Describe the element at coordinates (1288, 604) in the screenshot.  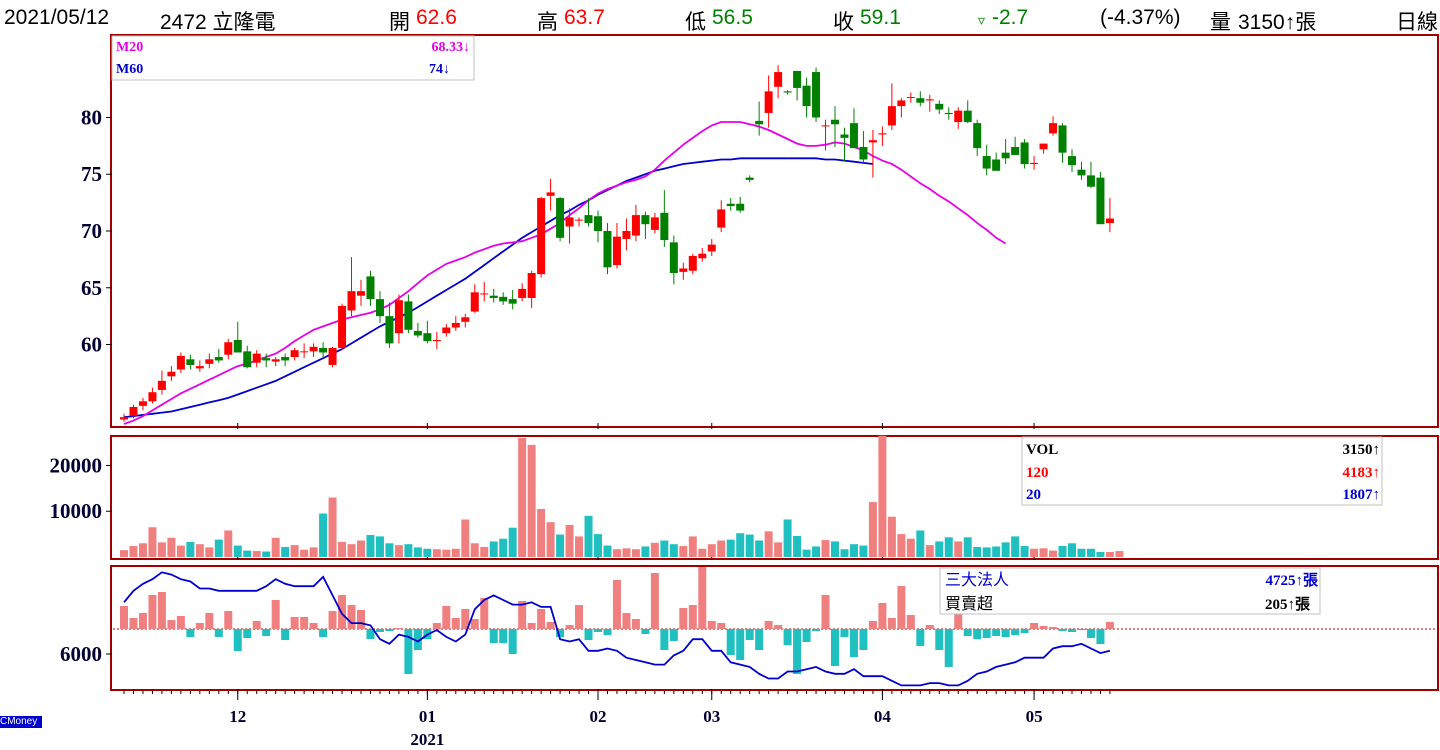
I see `net-buy-sell-value: 205↑張` at that location.